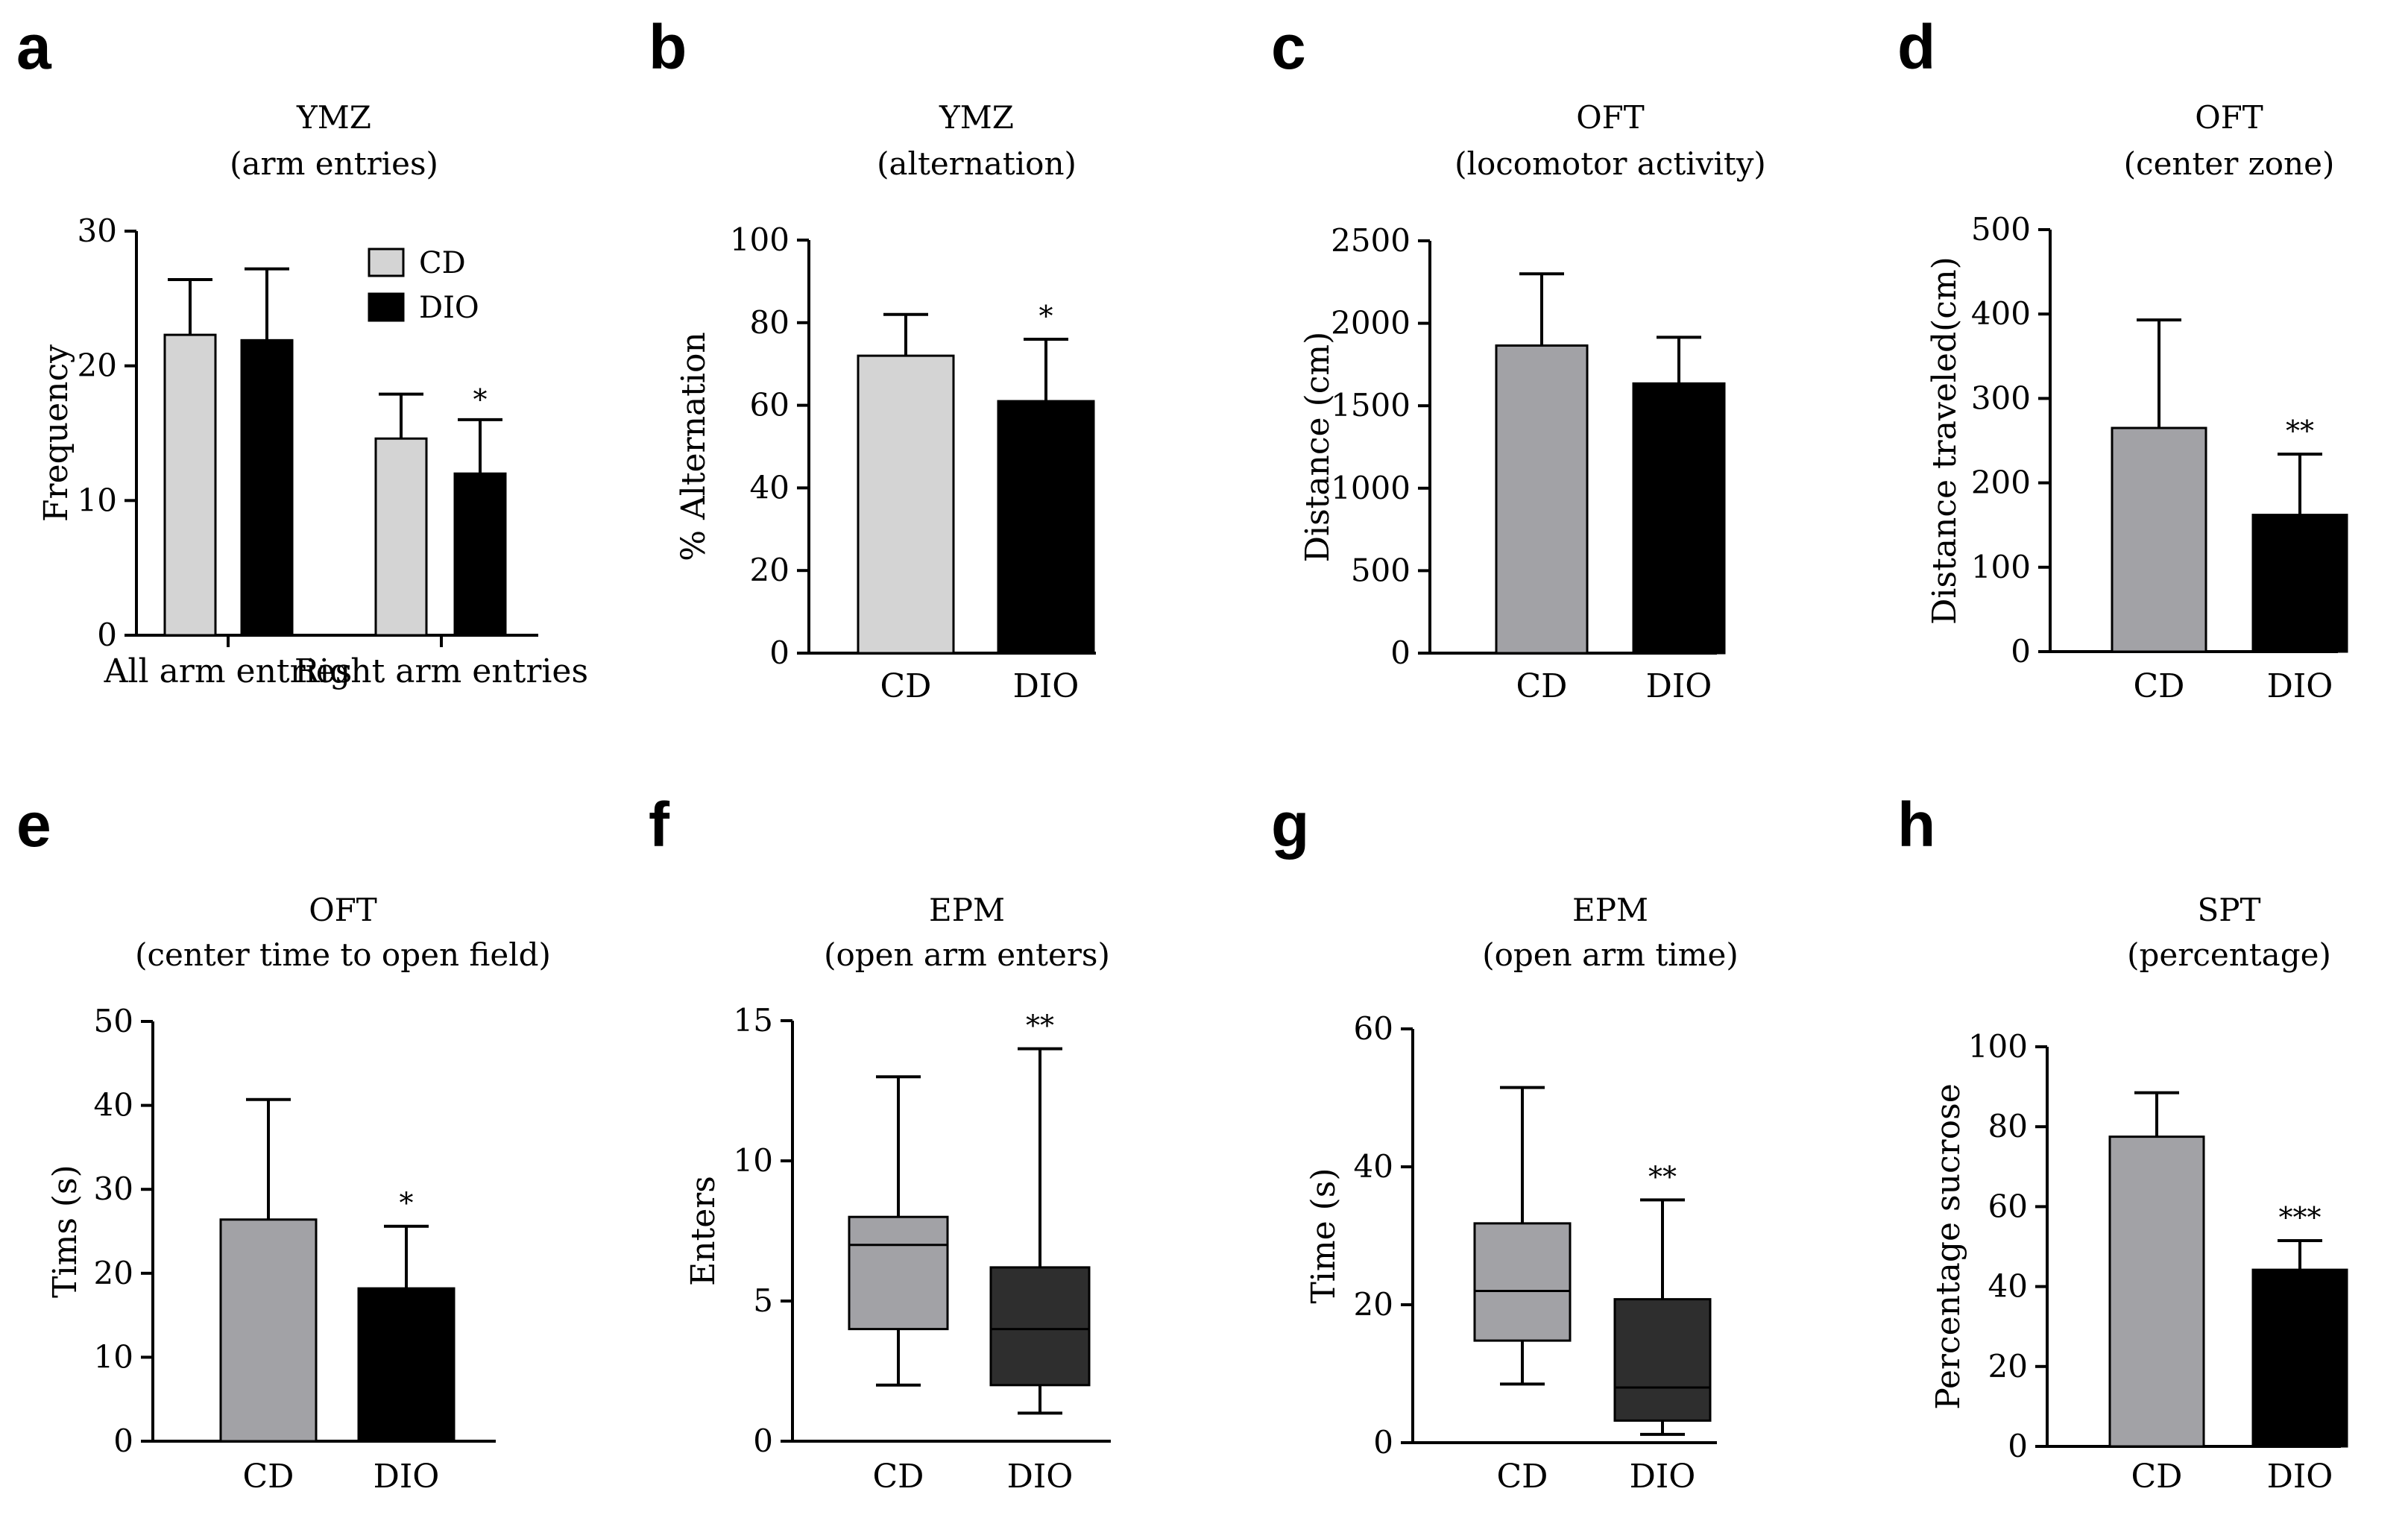  Describe the element at coordinates (2229, 954) in the screenshot. I see `chart-title-line2: (percentage)` at that location.